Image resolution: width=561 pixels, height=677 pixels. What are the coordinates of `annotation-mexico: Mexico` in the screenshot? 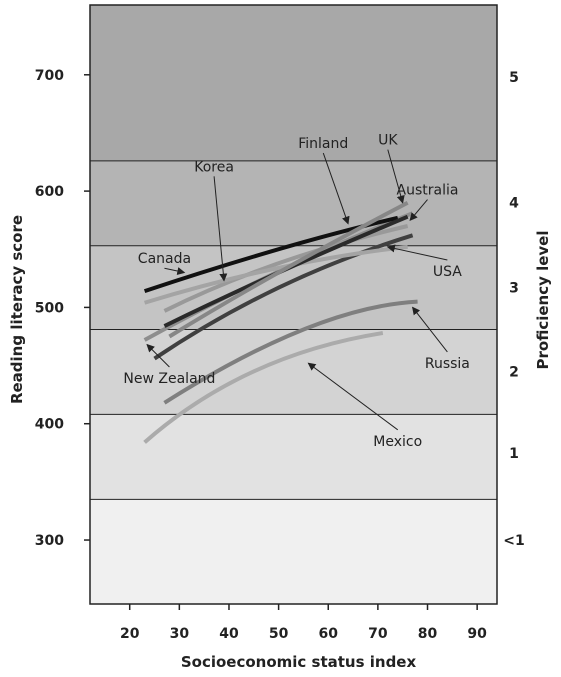 It's located at (397, 442).